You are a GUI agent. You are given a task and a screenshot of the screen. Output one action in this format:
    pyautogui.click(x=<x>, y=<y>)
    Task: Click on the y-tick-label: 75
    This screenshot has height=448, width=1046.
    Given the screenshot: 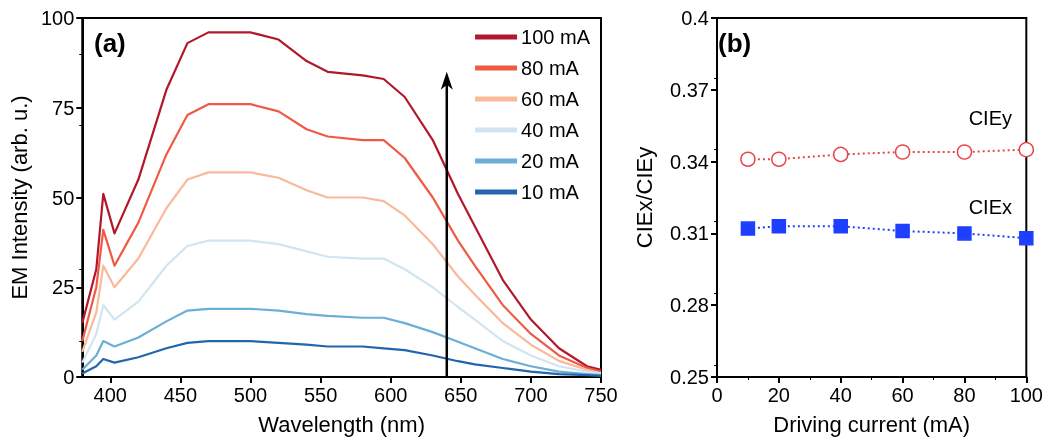 What is the action you would take?
    pyautogui.click(x=63, y=107)
    